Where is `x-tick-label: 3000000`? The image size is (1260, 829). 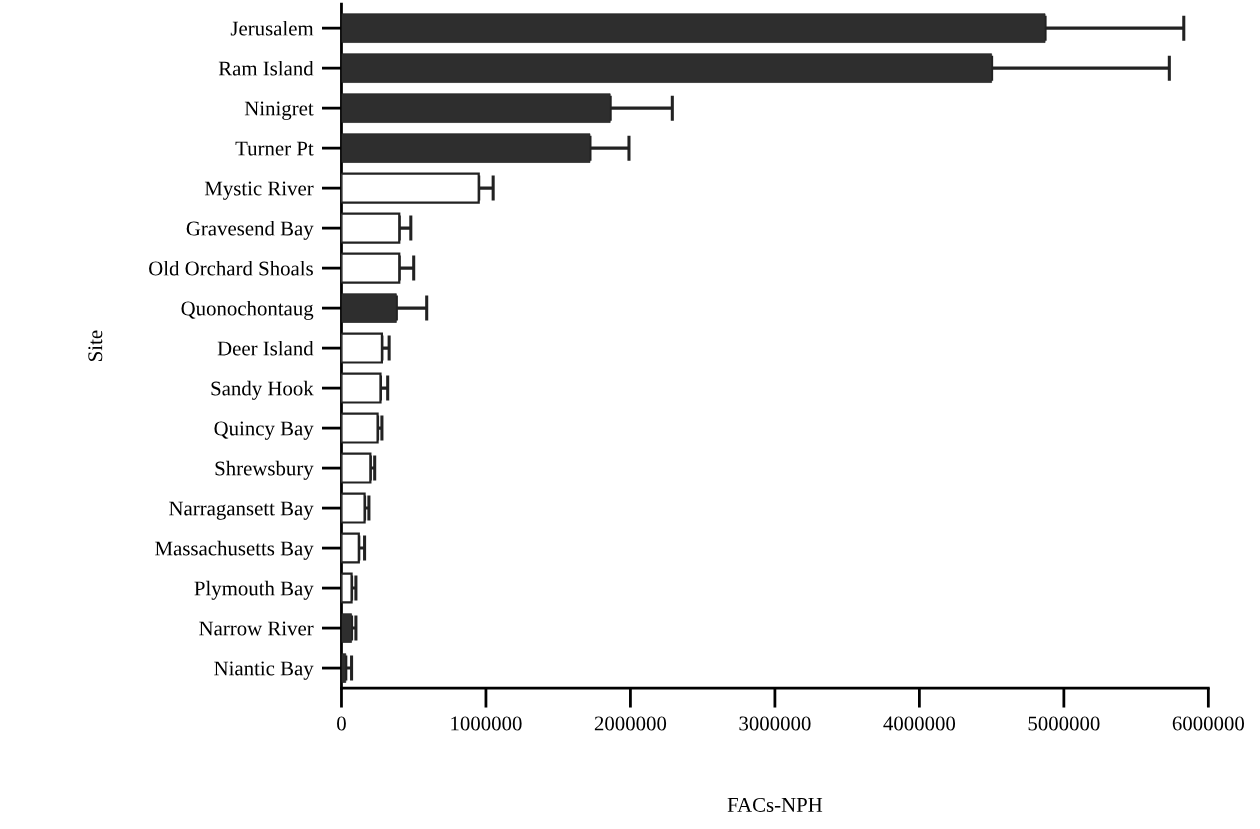
x-tick-label: 3000000 is located at coordinates (775, 723).